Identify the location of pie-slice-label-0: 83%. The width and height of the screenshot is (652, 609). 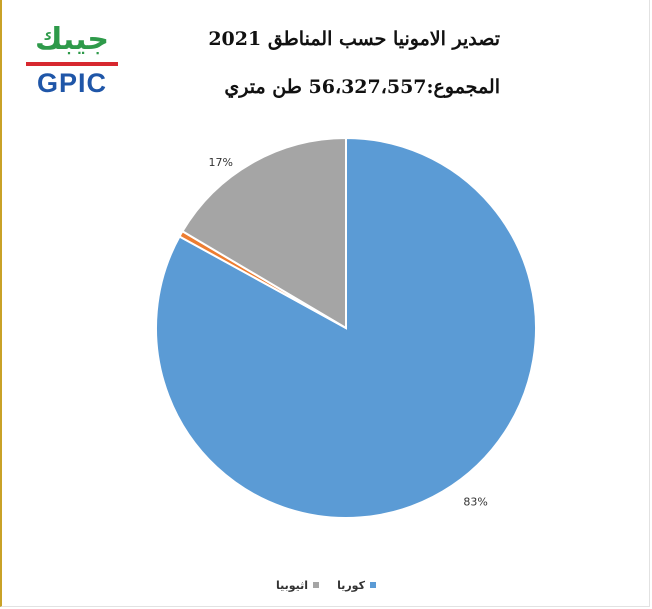
(475, 502).